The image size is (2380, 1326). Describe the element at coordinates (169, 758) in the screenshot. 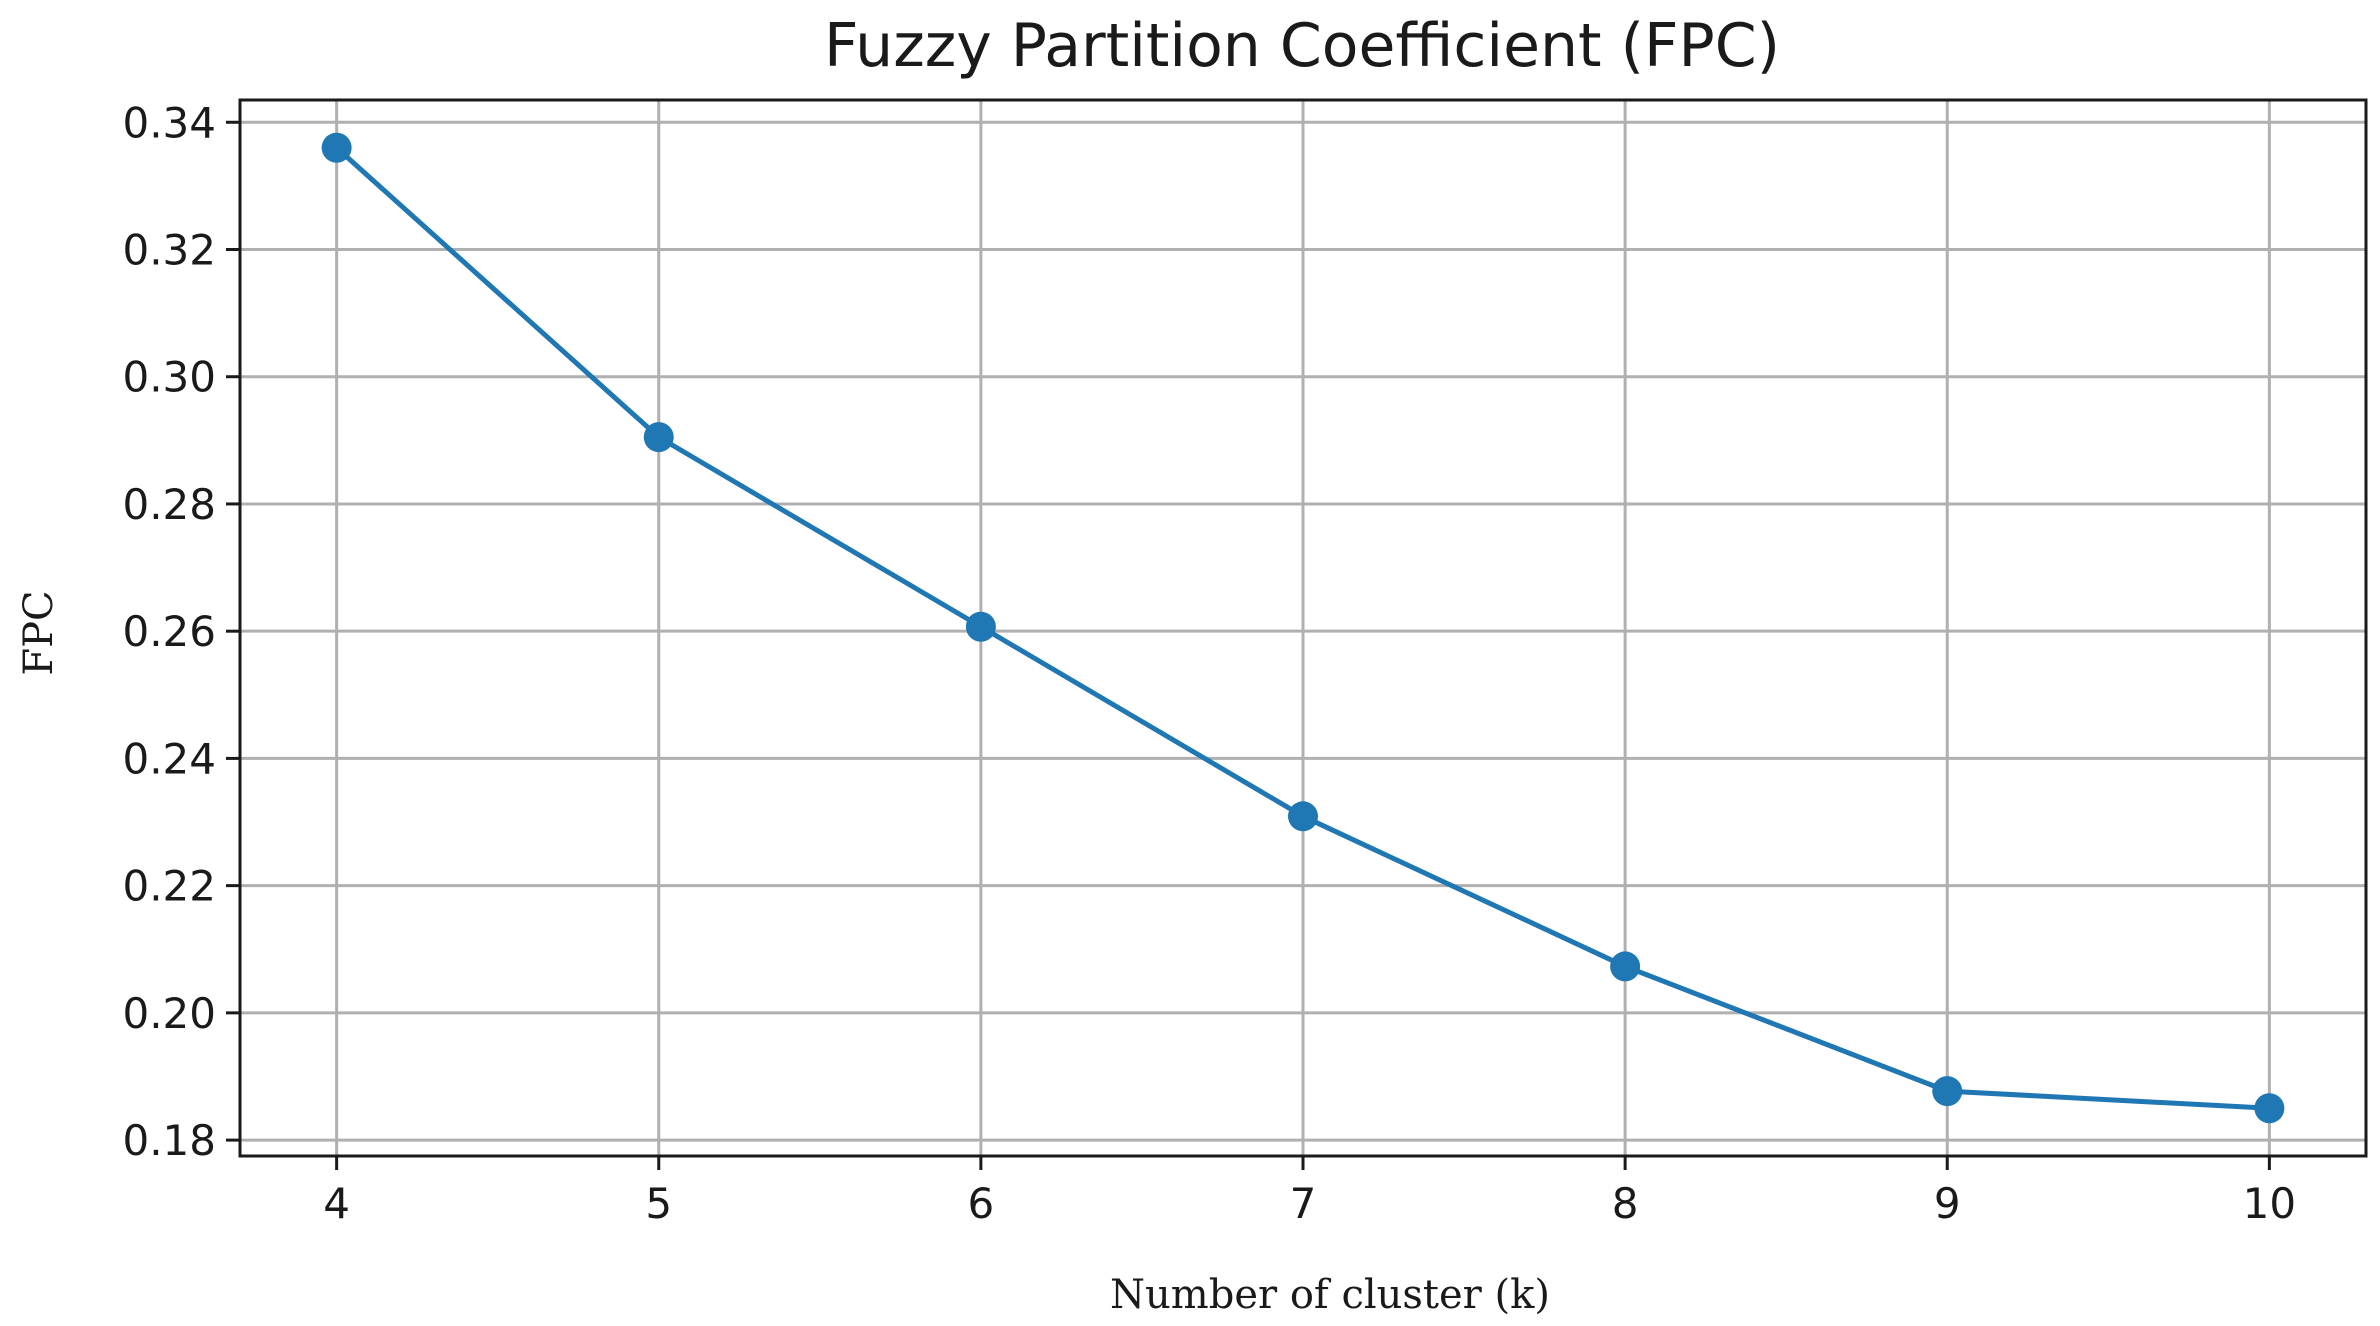

I see `y-tick-label: 0.24` at that location.